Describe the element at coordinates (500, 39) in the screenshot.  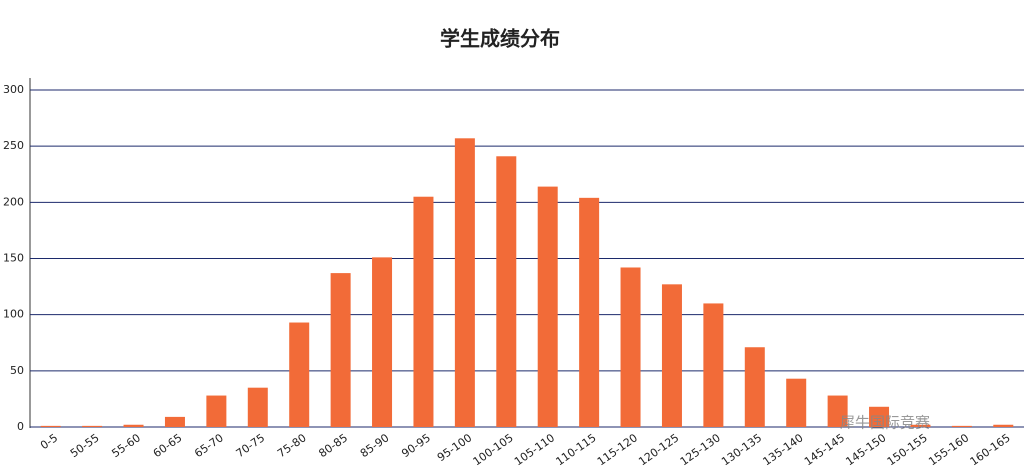
I see `chart-title: 学生成绩分布` at that location.